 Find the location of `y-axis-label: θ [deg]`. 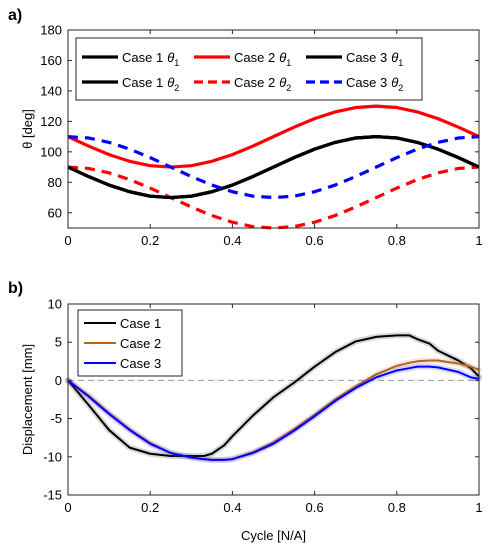

y-axis-label: θ [deg] is located at coordinates (27, 129).